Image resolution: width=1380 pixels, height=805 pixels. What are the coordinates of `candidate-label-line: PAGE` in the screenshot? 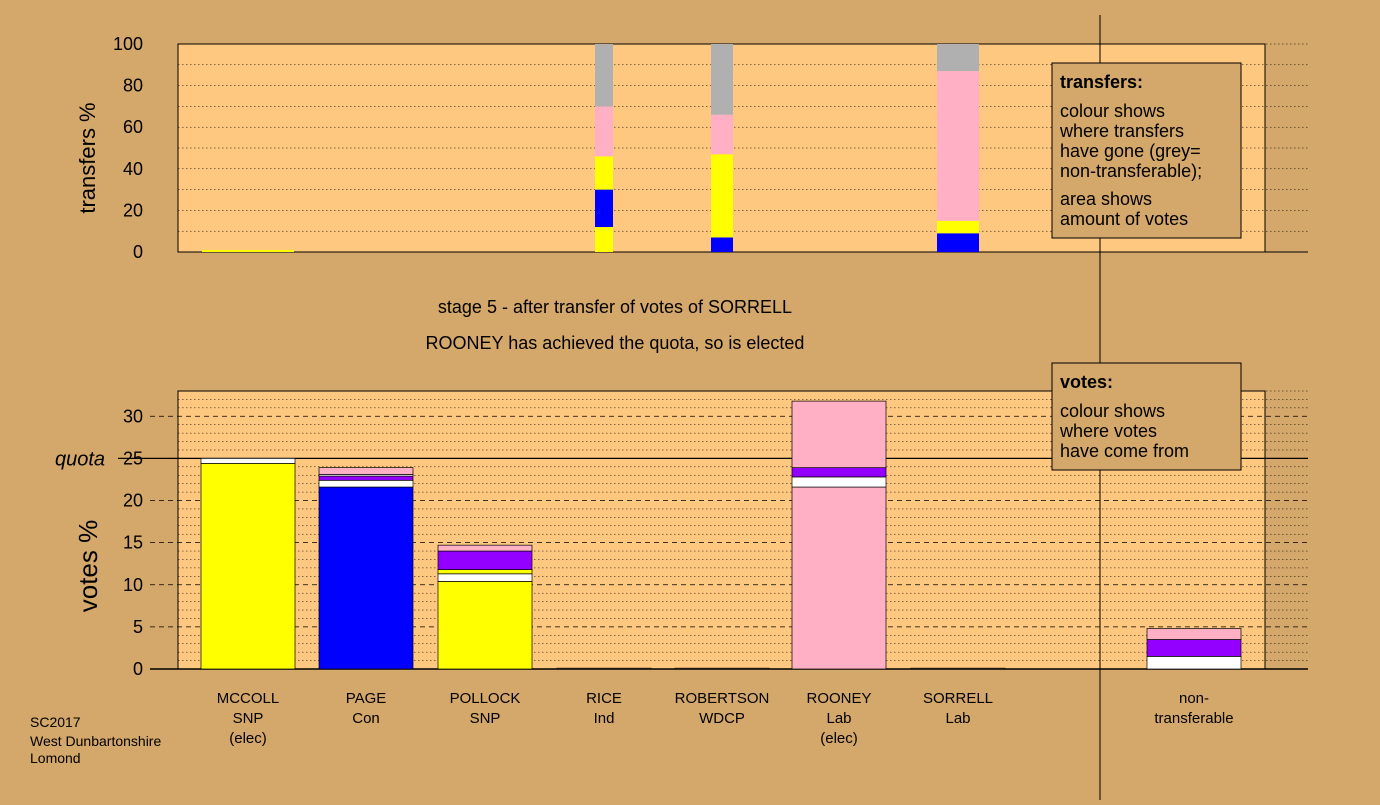 It's located at (366, 698).